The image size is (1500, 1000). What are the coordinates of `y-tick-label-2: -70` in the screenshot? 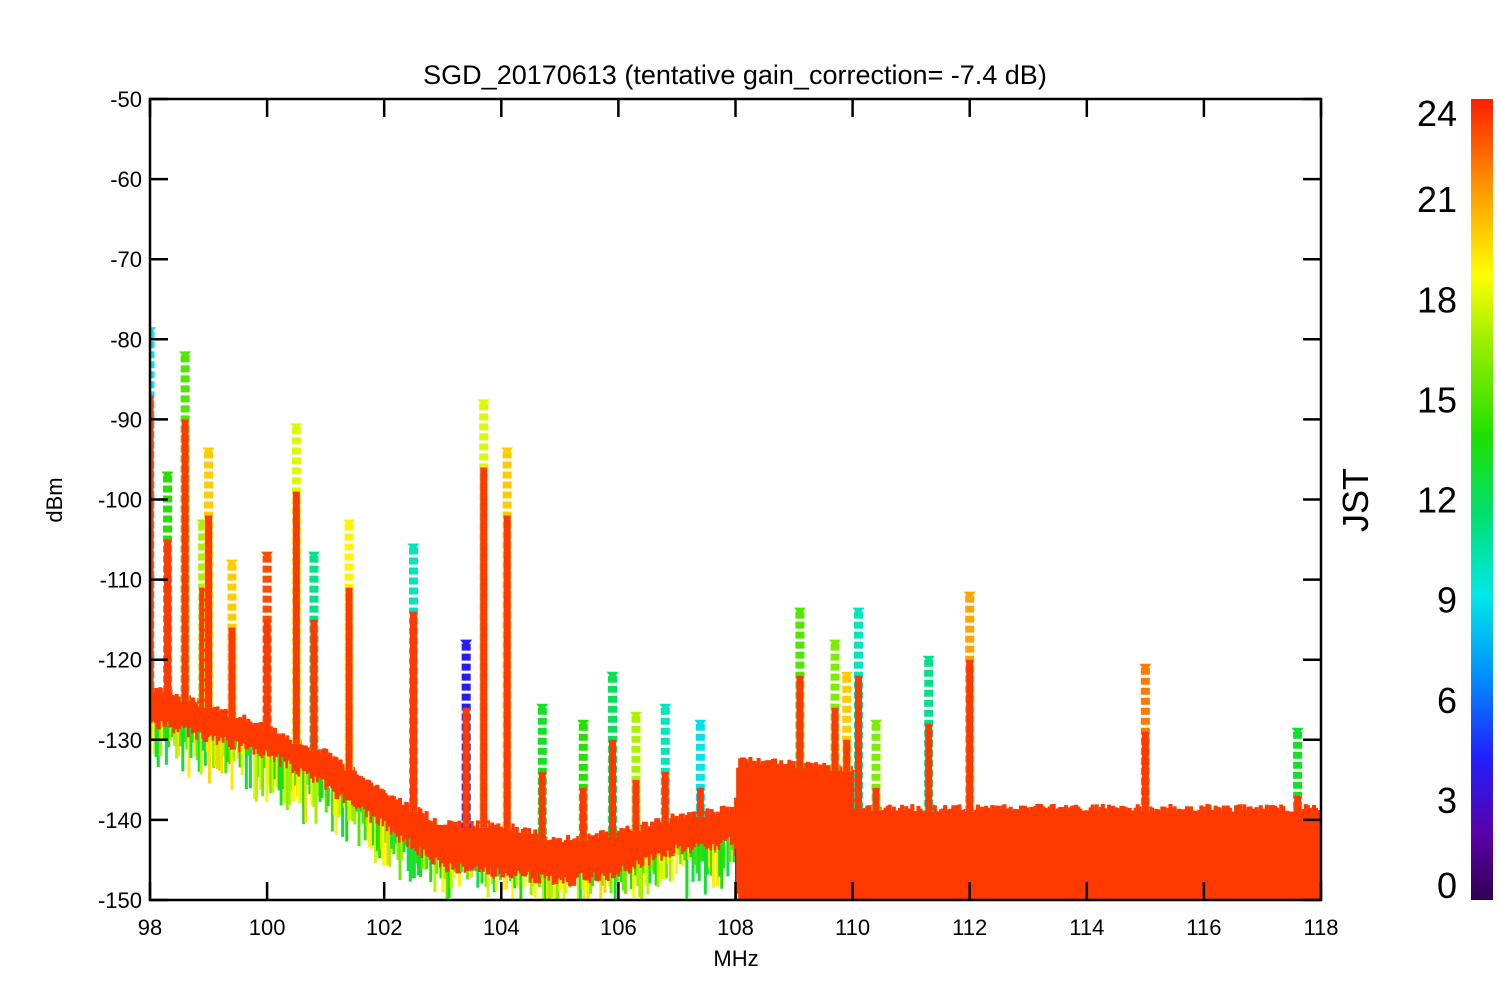 It's located at (126, 259).